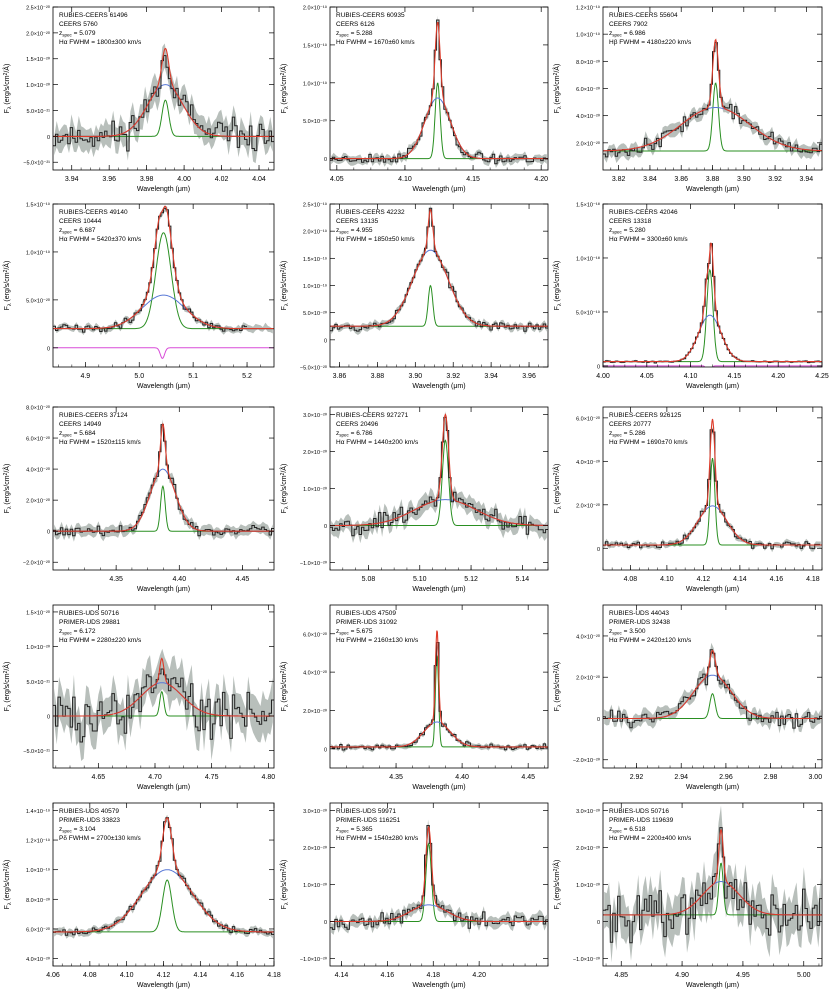  Describe the element at coordinates (36, 164) in the screenshot. I see `y-tick-label: −5.0×10⁻²¹` at that location.